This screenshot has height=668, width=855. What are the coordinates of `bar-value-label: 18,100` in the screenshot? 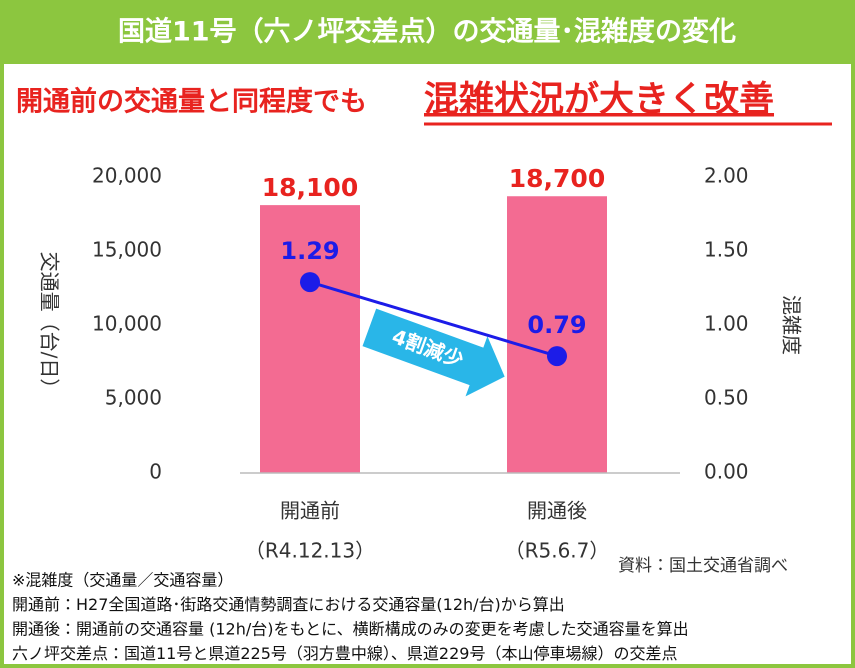 It's located at (310, 187).